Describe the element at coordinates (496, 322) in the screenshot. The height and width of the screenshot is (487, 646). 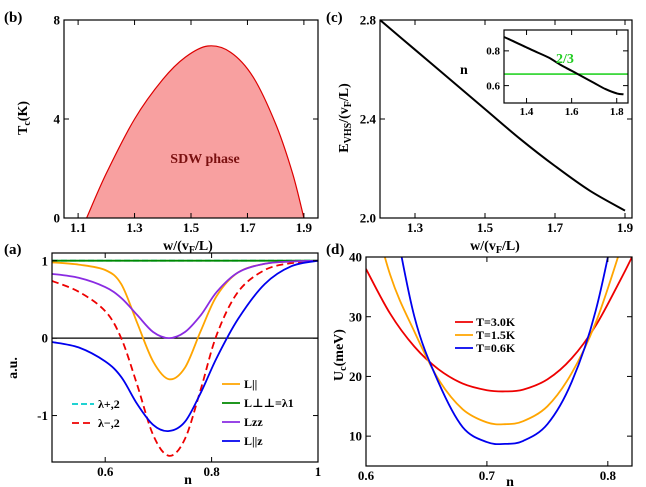
I see `legend-d-label-0: T=3.0K` at that location.